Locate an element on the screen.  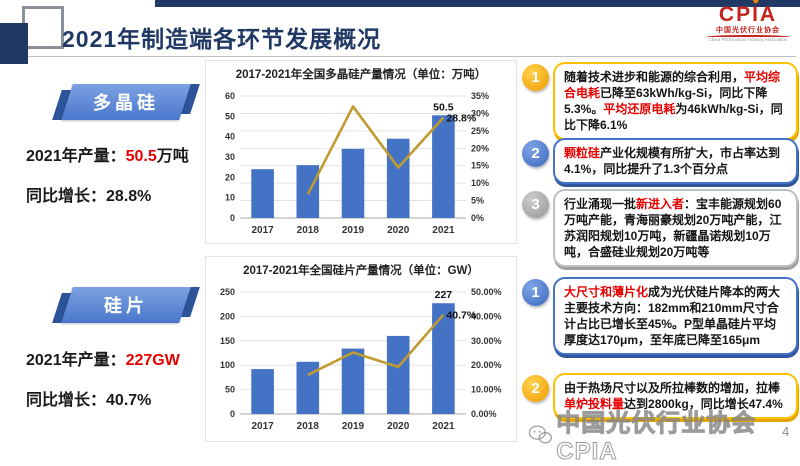
svg-text: 50.00% is located at coordinates (486, 292).